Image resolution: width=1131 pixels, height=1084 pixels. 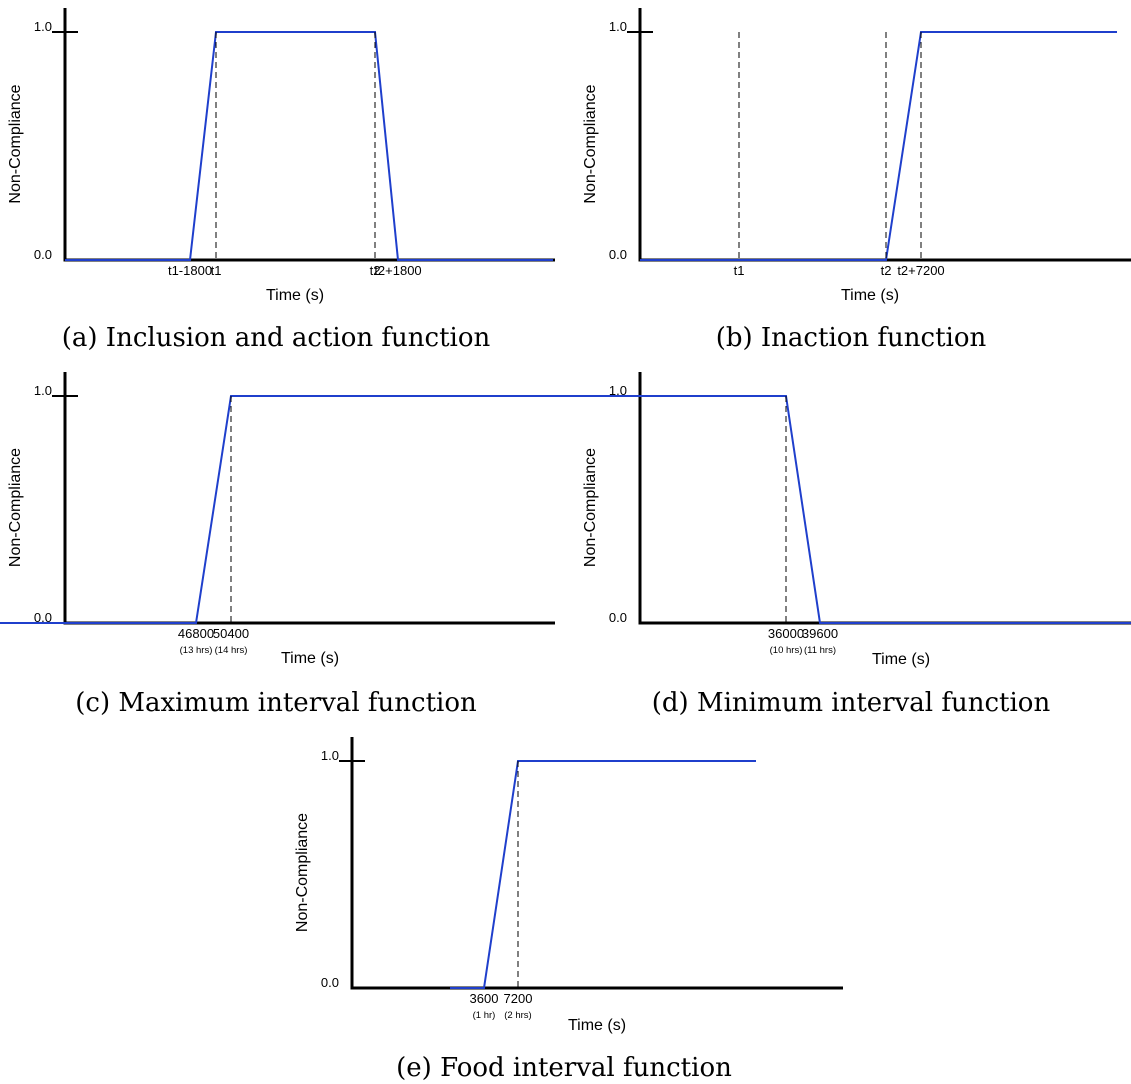 I want to click on panel-caption: (c) Maximum interval function, so click(x=276, y=703).